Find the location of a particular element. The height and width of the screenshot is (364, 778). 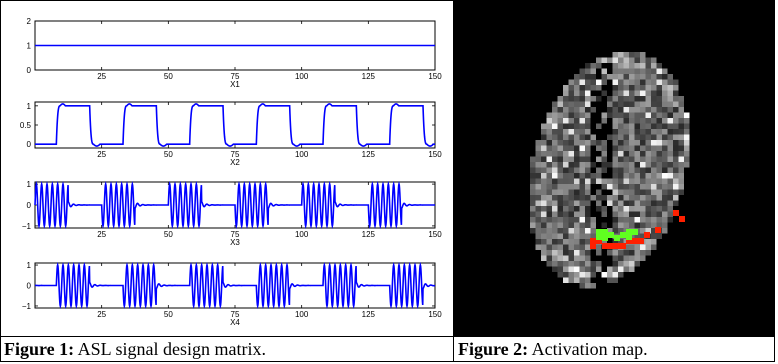

figure-2-label: Figure 2: is located at coordinates (493, 349).